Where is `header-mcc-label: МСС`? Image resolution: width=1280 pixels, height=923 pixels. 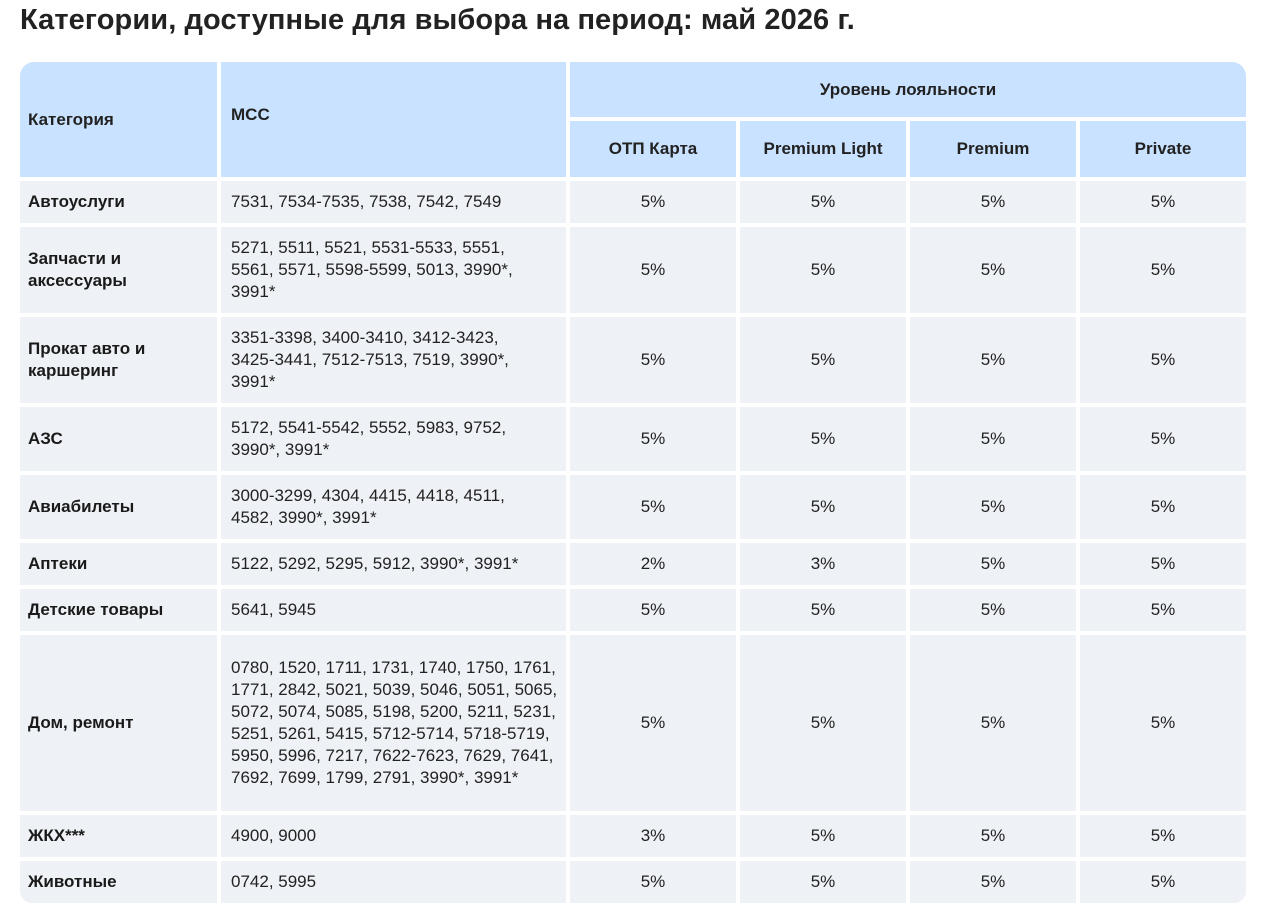
header-mcc-label: МСС is located at coordinates (250, 114).